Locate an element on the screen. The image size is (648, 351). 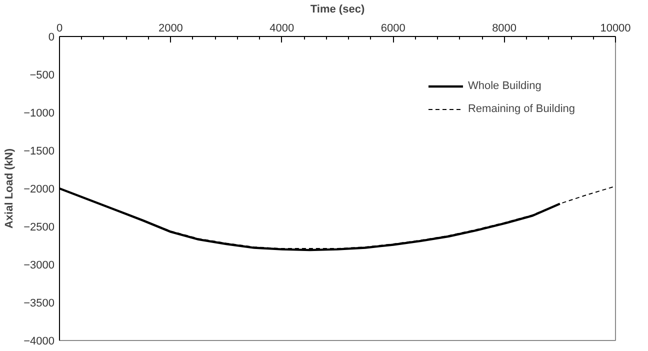
legend-label: Remaining of Building is located at coordinates (521, 109).